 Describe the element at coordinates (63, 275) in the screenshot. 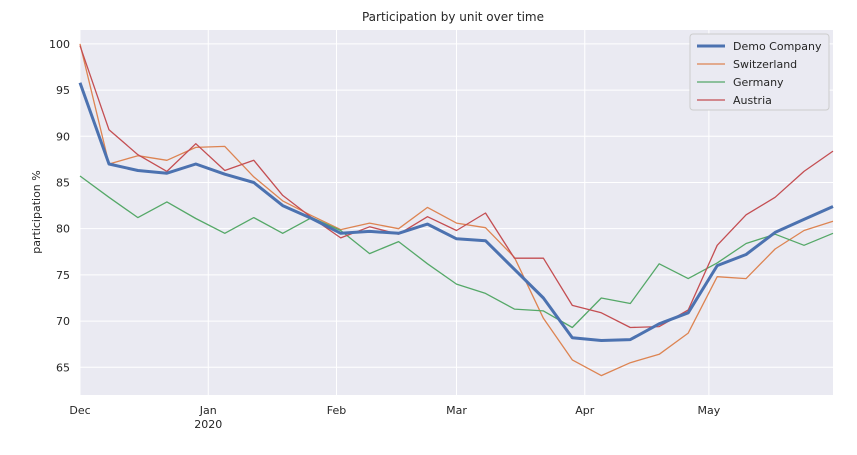

I see `y-tick-label: 75` at that location.